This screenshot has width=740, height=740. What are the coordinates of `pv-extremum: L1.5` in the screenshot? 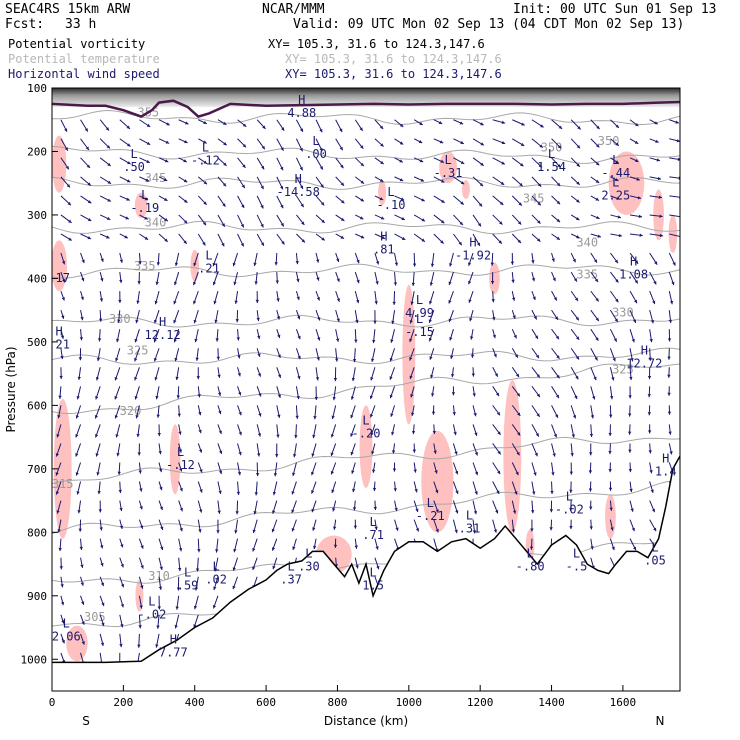 It's located at (373, 579).